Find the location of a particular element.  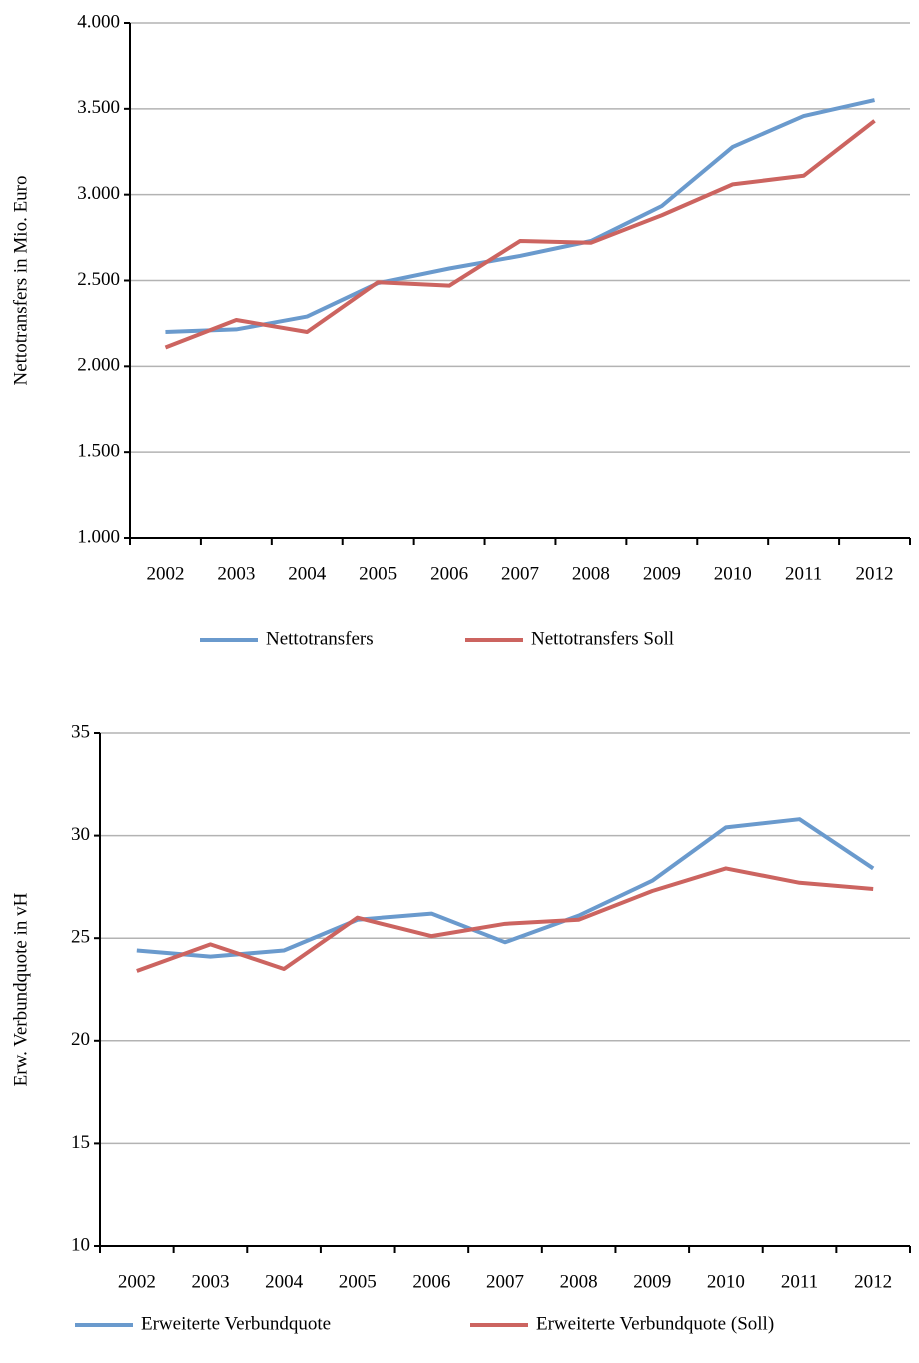

y-tick-label: 3.000 is located at coordinates (98, 193).